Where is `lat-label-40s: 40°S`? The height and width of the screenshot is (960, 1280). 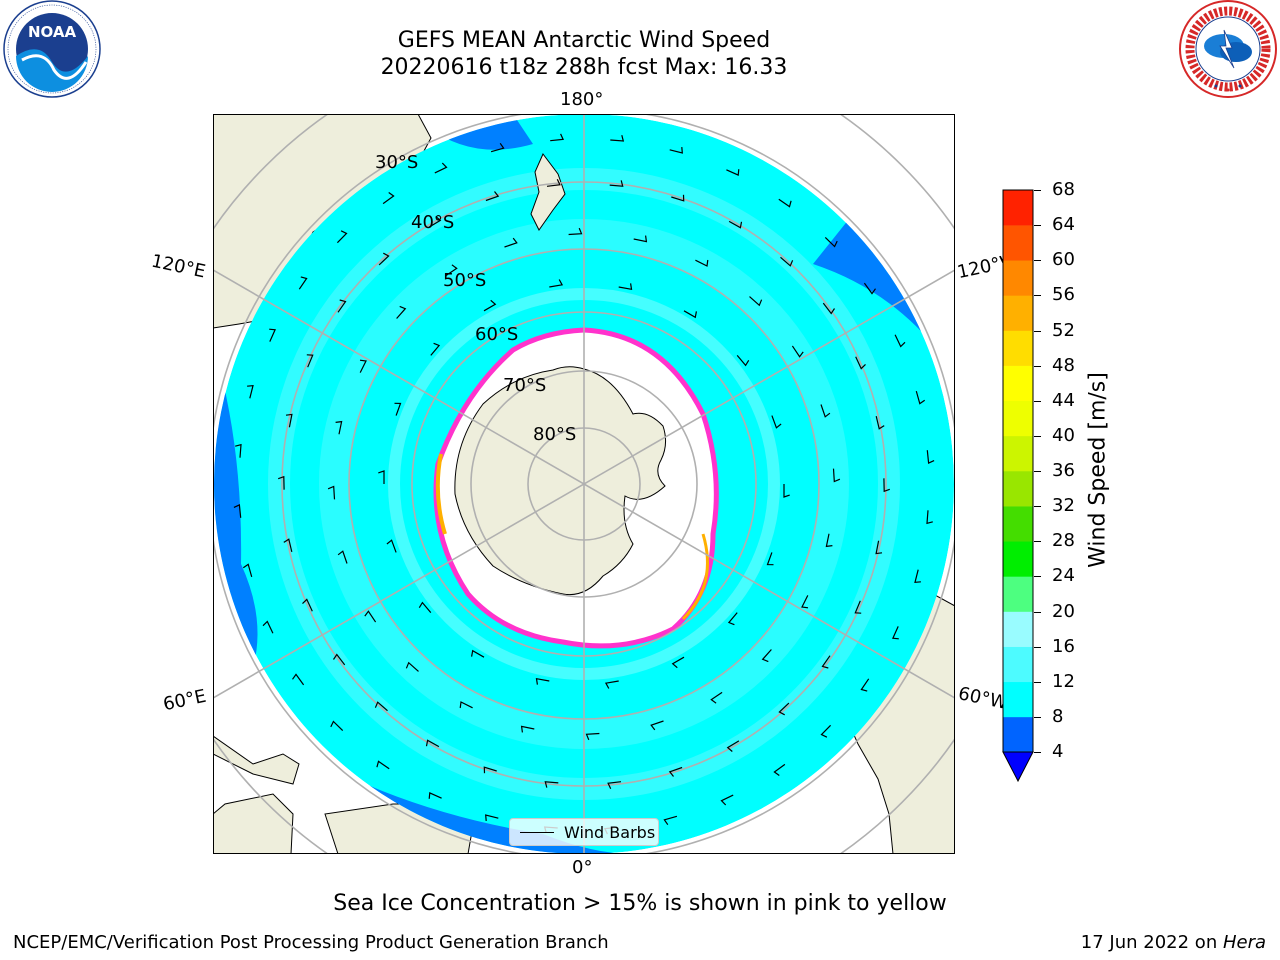
lat-label-40s: 40°S is located at coordinates (432, 222).